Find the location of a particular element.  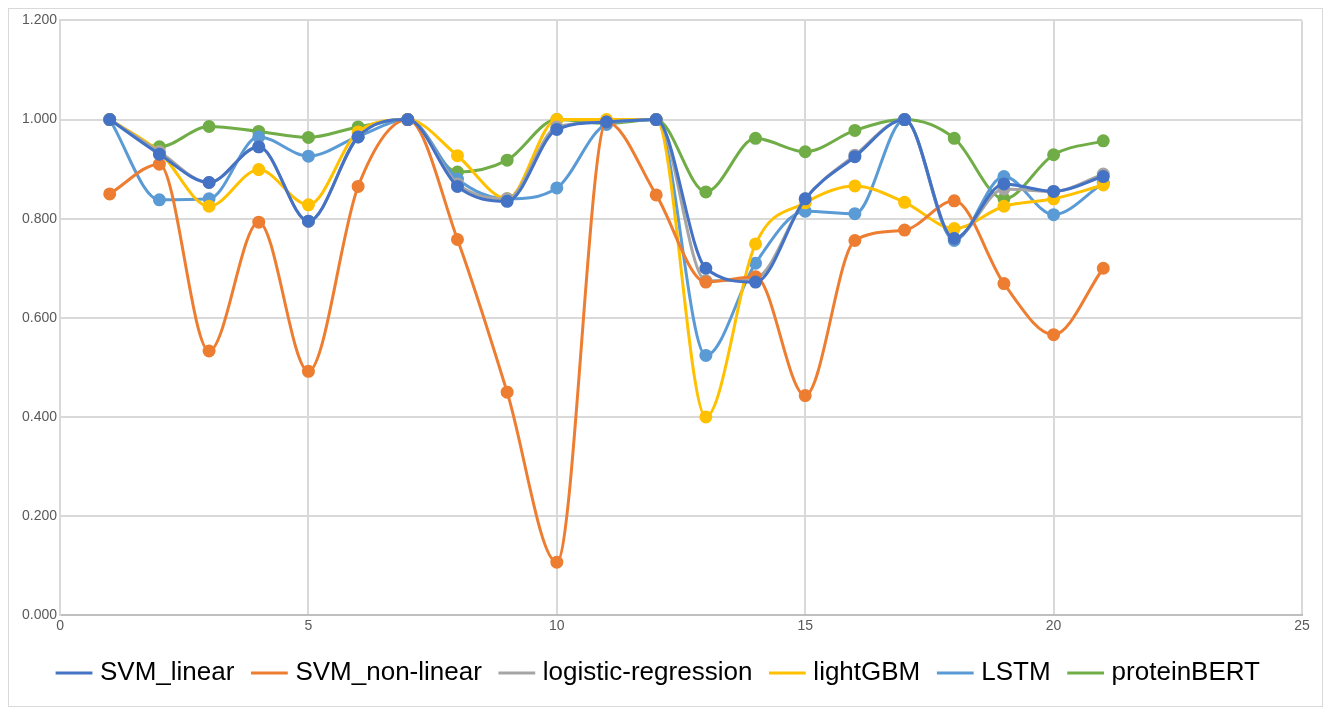

x-tick-label: 10 is located at coordinates (557, 625).